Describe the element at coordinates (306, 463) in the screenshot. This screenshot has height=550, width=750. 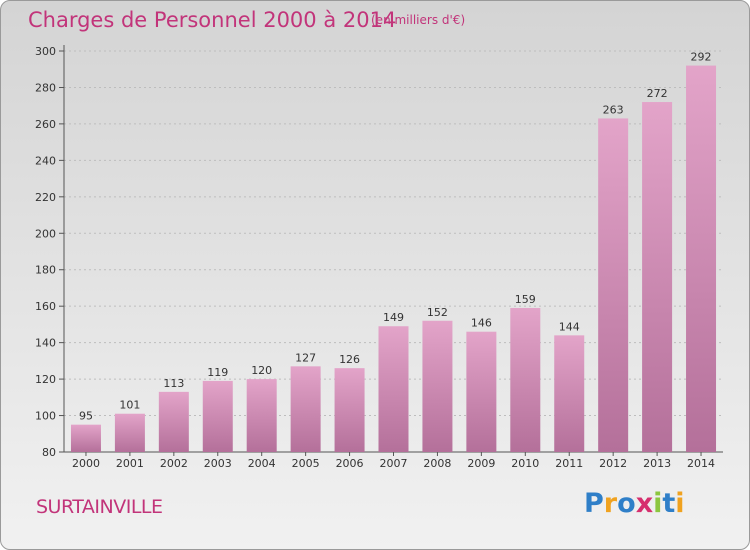
I see `x-tick-label: 2005` at that location.